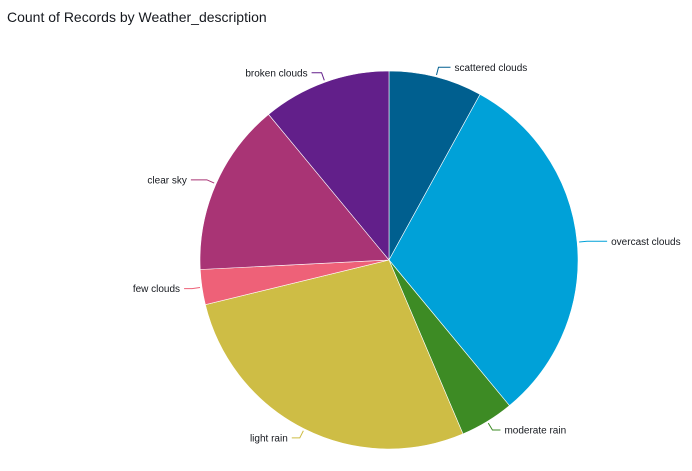 This screenshot has width=692, height=471. What do you see at coordinates (329, 165) in the screenshot?
I see `pie-slice-broken-clouds` at bounding box center [329, 165].